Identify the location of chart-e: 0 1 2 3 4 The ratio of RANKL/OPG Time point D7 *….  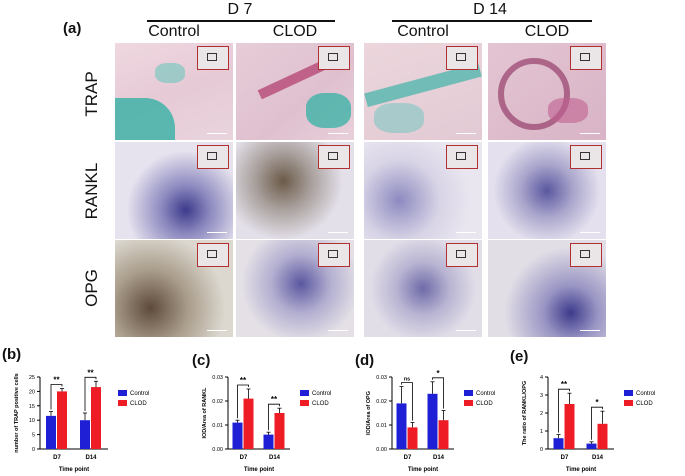
(588, 424).